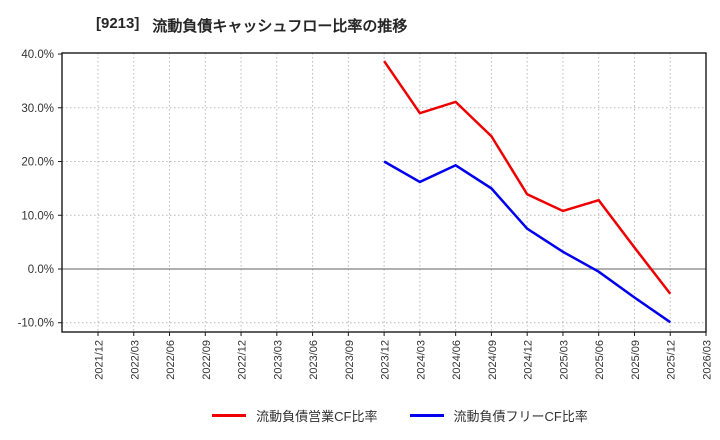 Image resolution: width=720 pixels, height=440 pixels. Describe the element at coordinates (135, 360) in the screenshot. I see `x-tick-label: 2022/03` at that location.